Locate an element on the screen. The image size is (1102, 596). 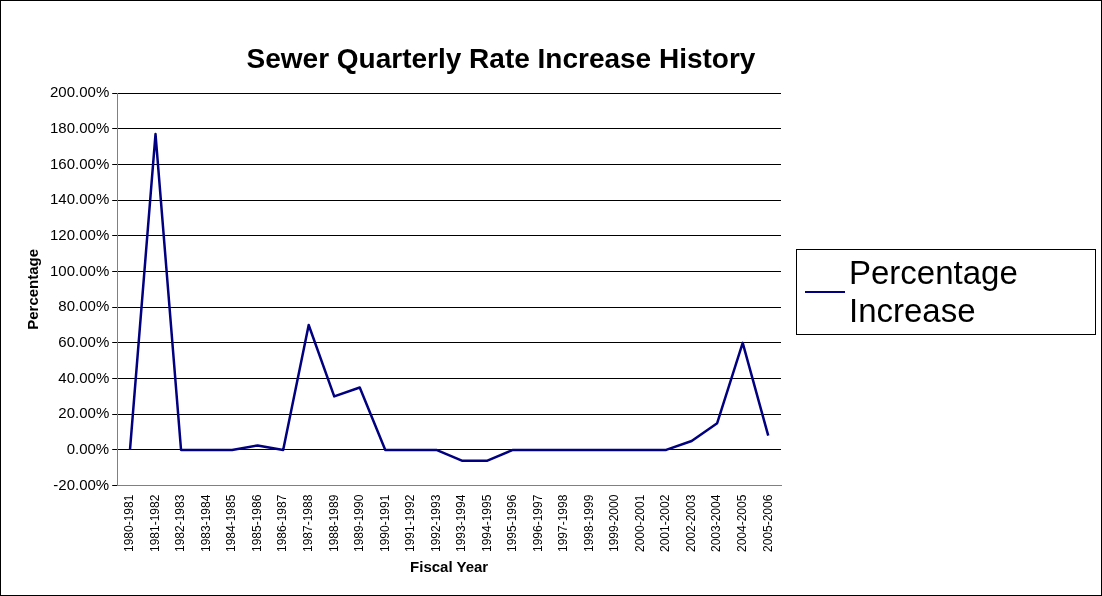
x-tick-label: 2005-2006 is located at coordinates (767, 523).